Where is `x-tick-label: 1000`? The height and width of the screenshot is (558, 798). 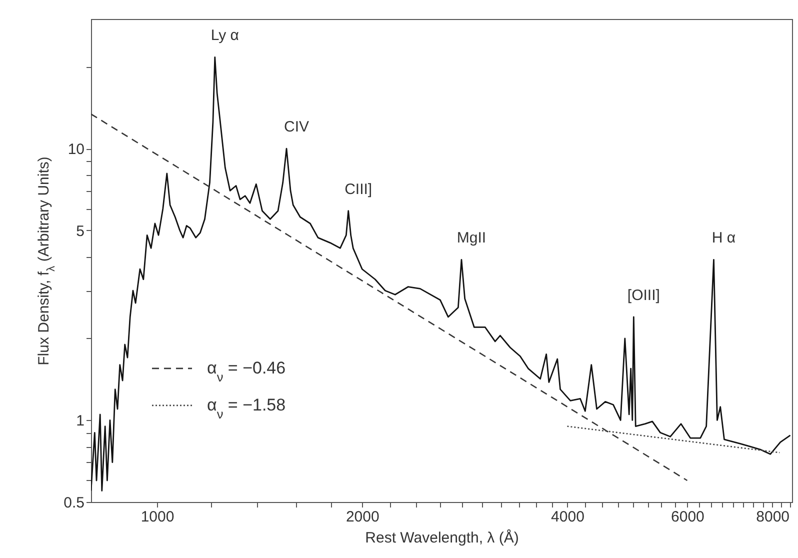
x-tick-label: 1000 is located at coordinates (157, 517).